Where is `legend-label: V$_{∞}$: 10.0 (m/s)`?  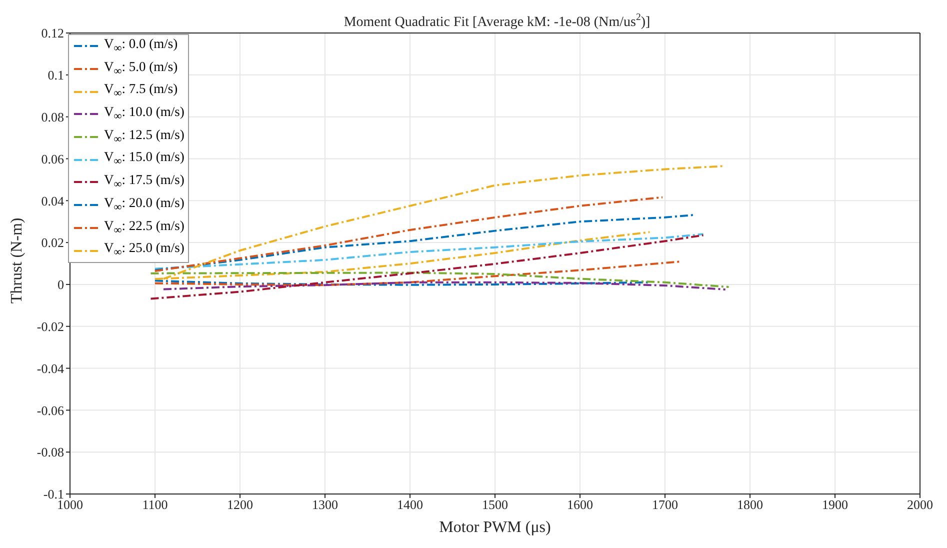 legend-label: V$_{∞}$: 10.0 (m/s) is located at coordinates (144, 113).